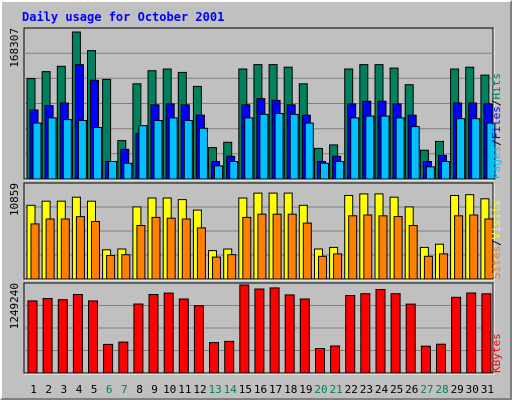  I want to click on x-tick-label: 31, so click(487, 389).